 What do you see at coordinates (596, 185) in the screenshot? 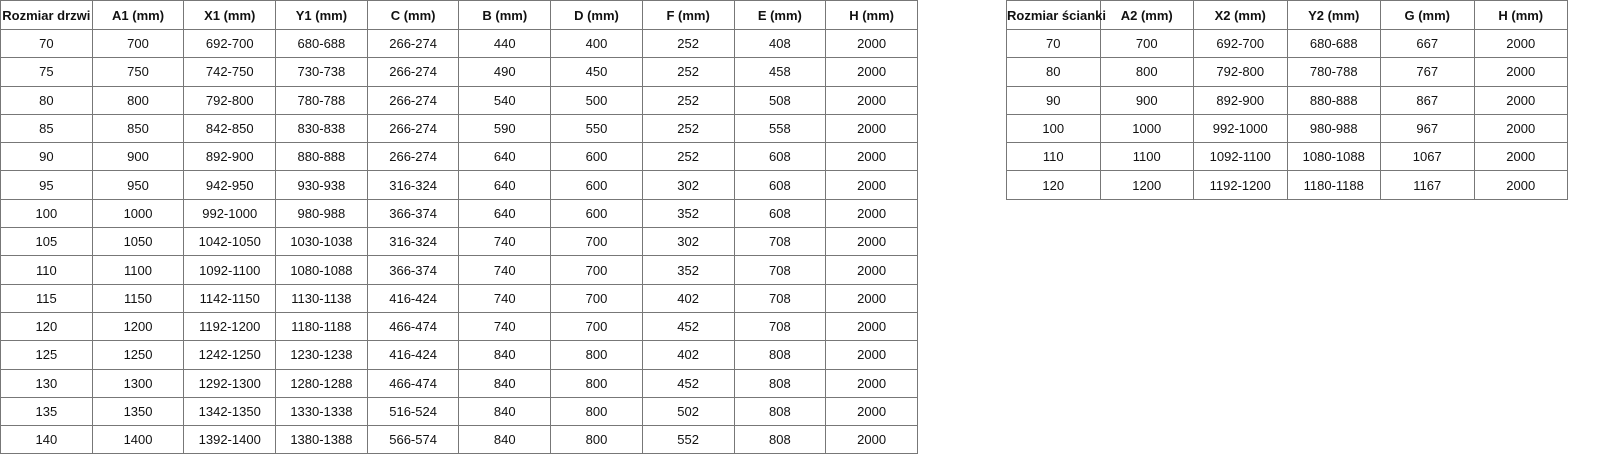
I see `table-cell: 600` at bounding box center [596, 185].